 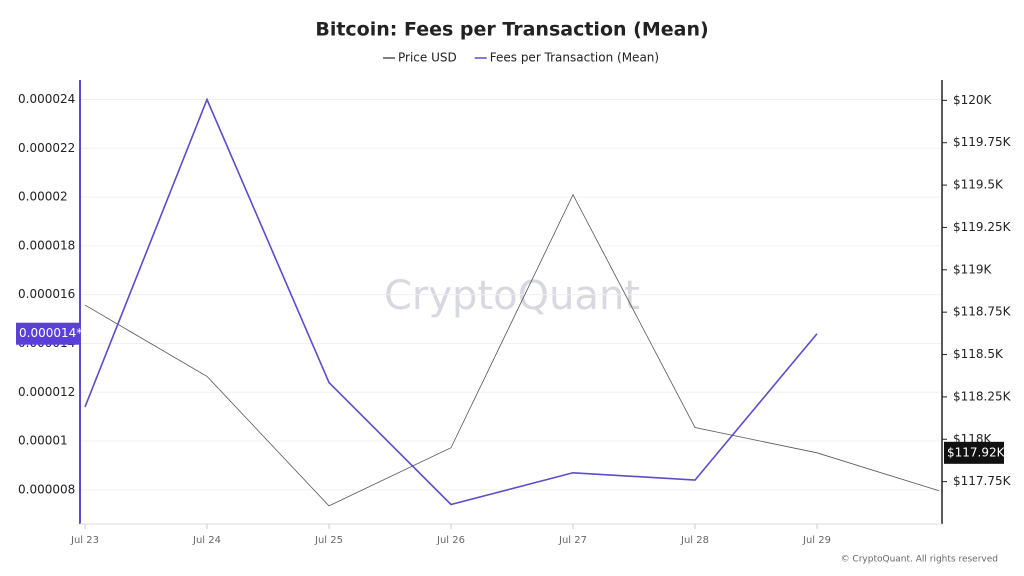 What do you see at coordinates (816, 540) in the screenshot?
I see `x-tick-label: Jul 29` at bounding box center [816, 540].